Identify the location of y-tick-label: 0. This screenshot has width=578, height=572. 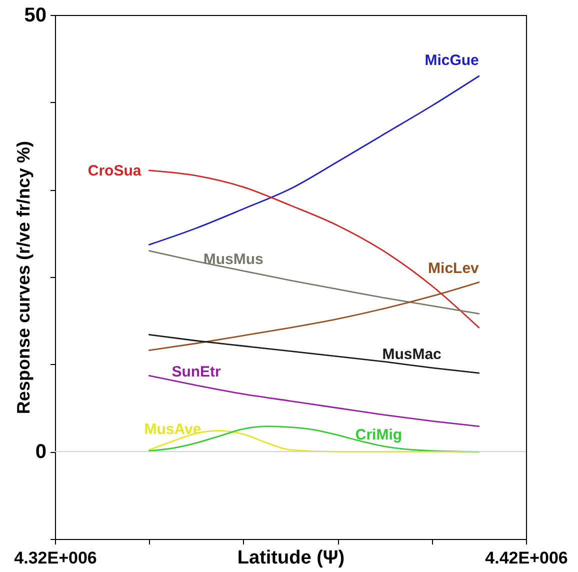
(40, 452).